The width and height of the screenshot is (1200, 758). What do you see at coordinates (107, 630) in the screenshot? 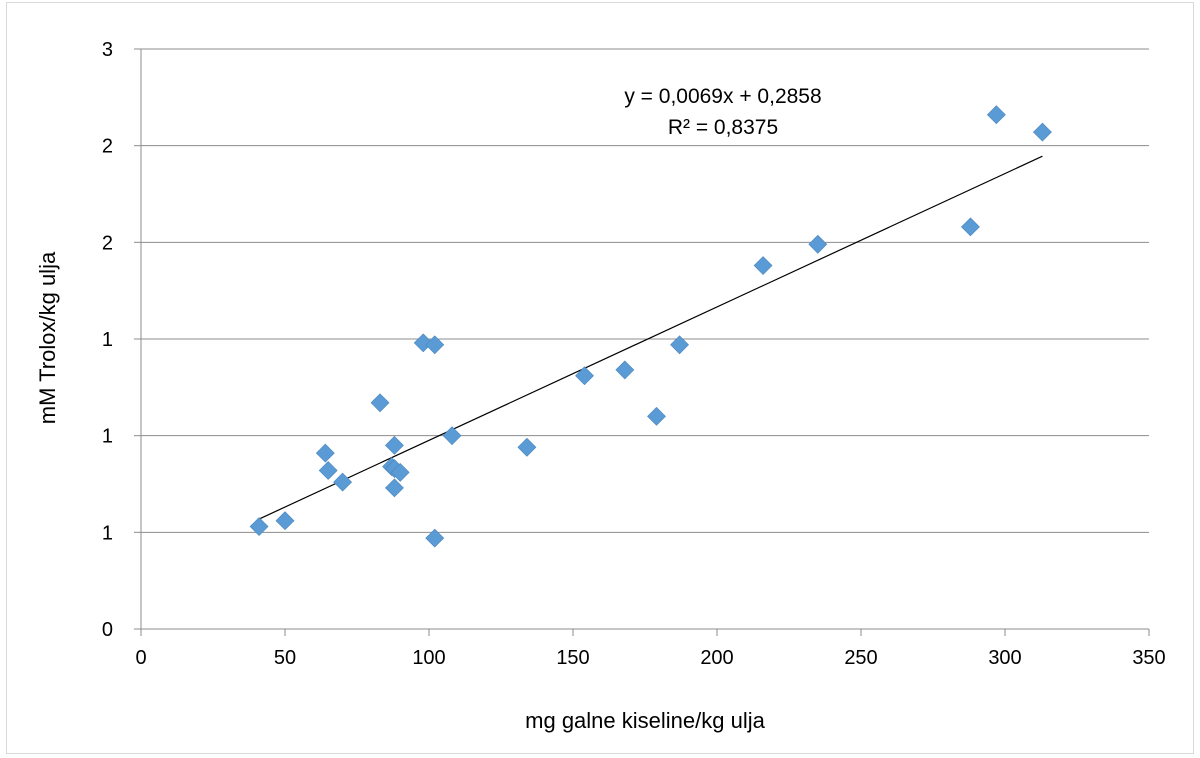
I see `y-tick-label: 0` at bounding box center [107, 630].